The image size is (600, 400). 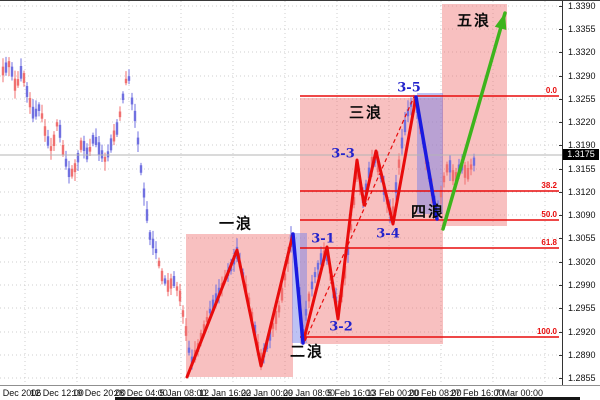 I want to click on wave1-line, so click(x=240, y=305).